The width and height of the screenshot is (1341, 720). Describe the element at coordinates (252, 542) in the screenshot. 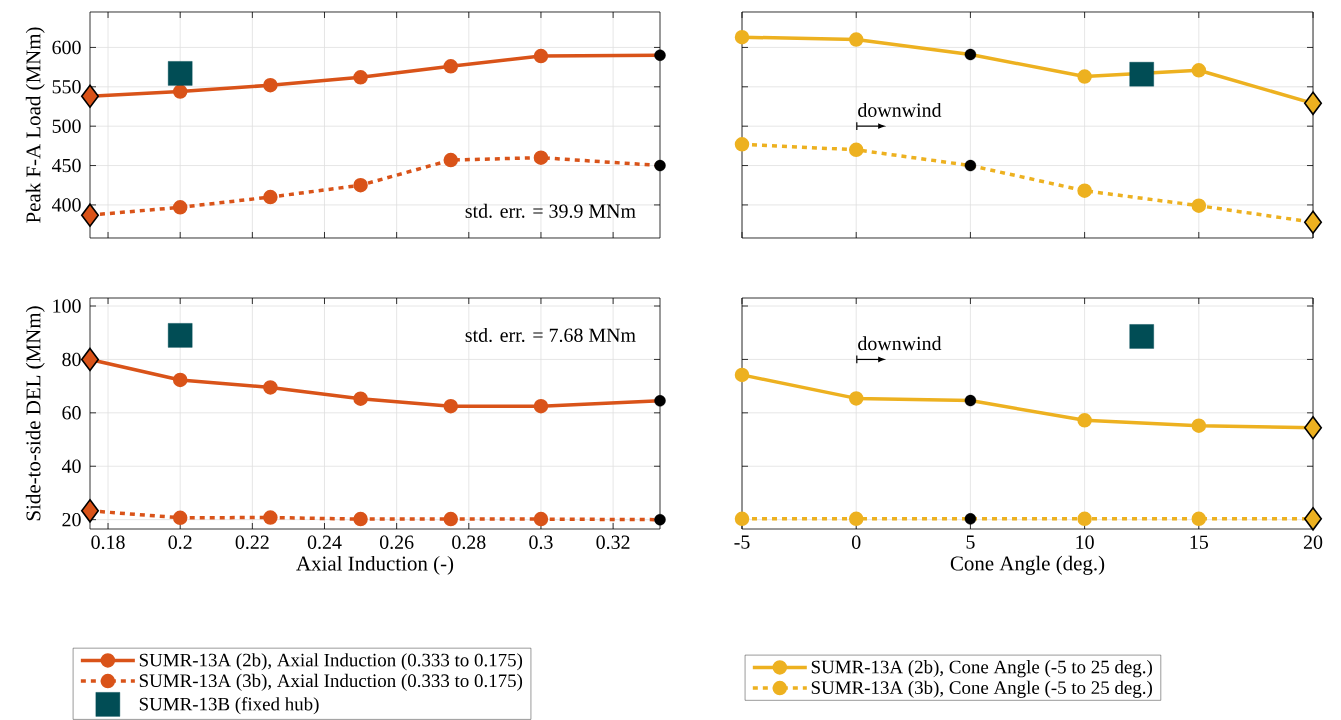

I see `x-tick-label: 0.22` at that location.